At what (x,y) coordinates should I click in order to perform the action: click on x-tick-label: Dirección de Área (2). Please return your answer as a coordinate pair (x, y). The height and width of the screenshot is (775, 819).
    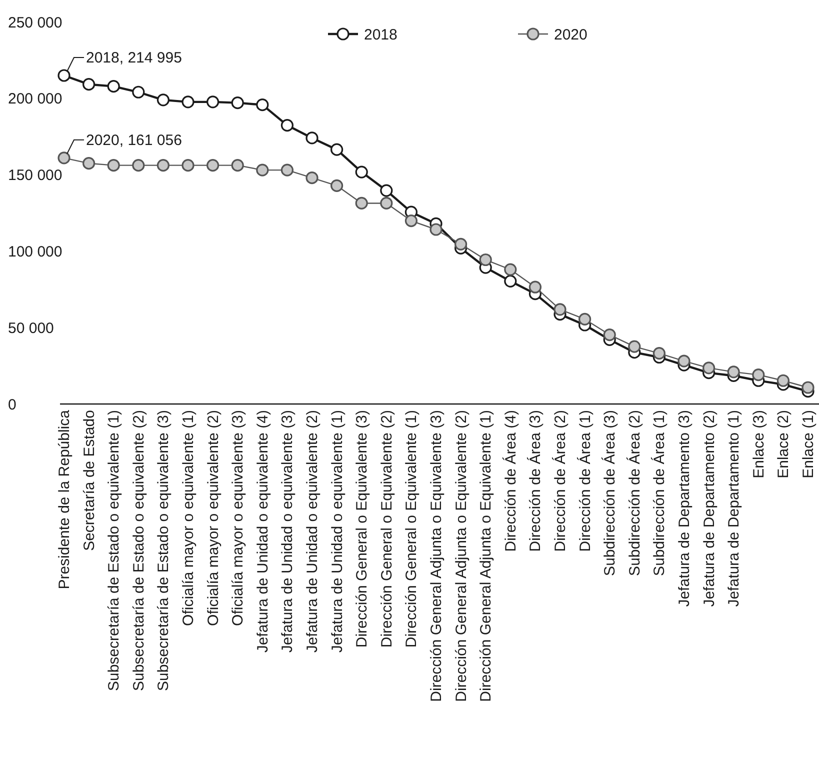
    Looking at the image, I should click on (560, 481).